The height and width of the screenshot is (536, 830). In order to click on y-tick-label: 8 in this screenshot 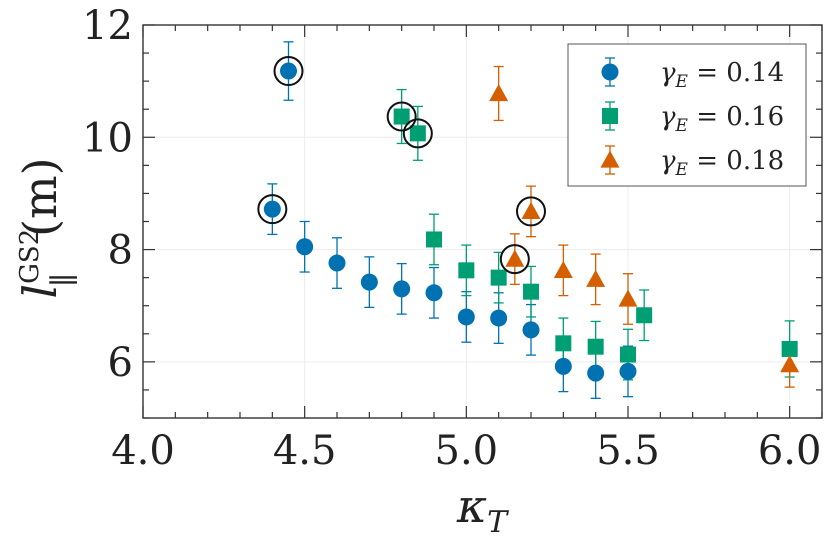, I will do `click(120, 251)`.